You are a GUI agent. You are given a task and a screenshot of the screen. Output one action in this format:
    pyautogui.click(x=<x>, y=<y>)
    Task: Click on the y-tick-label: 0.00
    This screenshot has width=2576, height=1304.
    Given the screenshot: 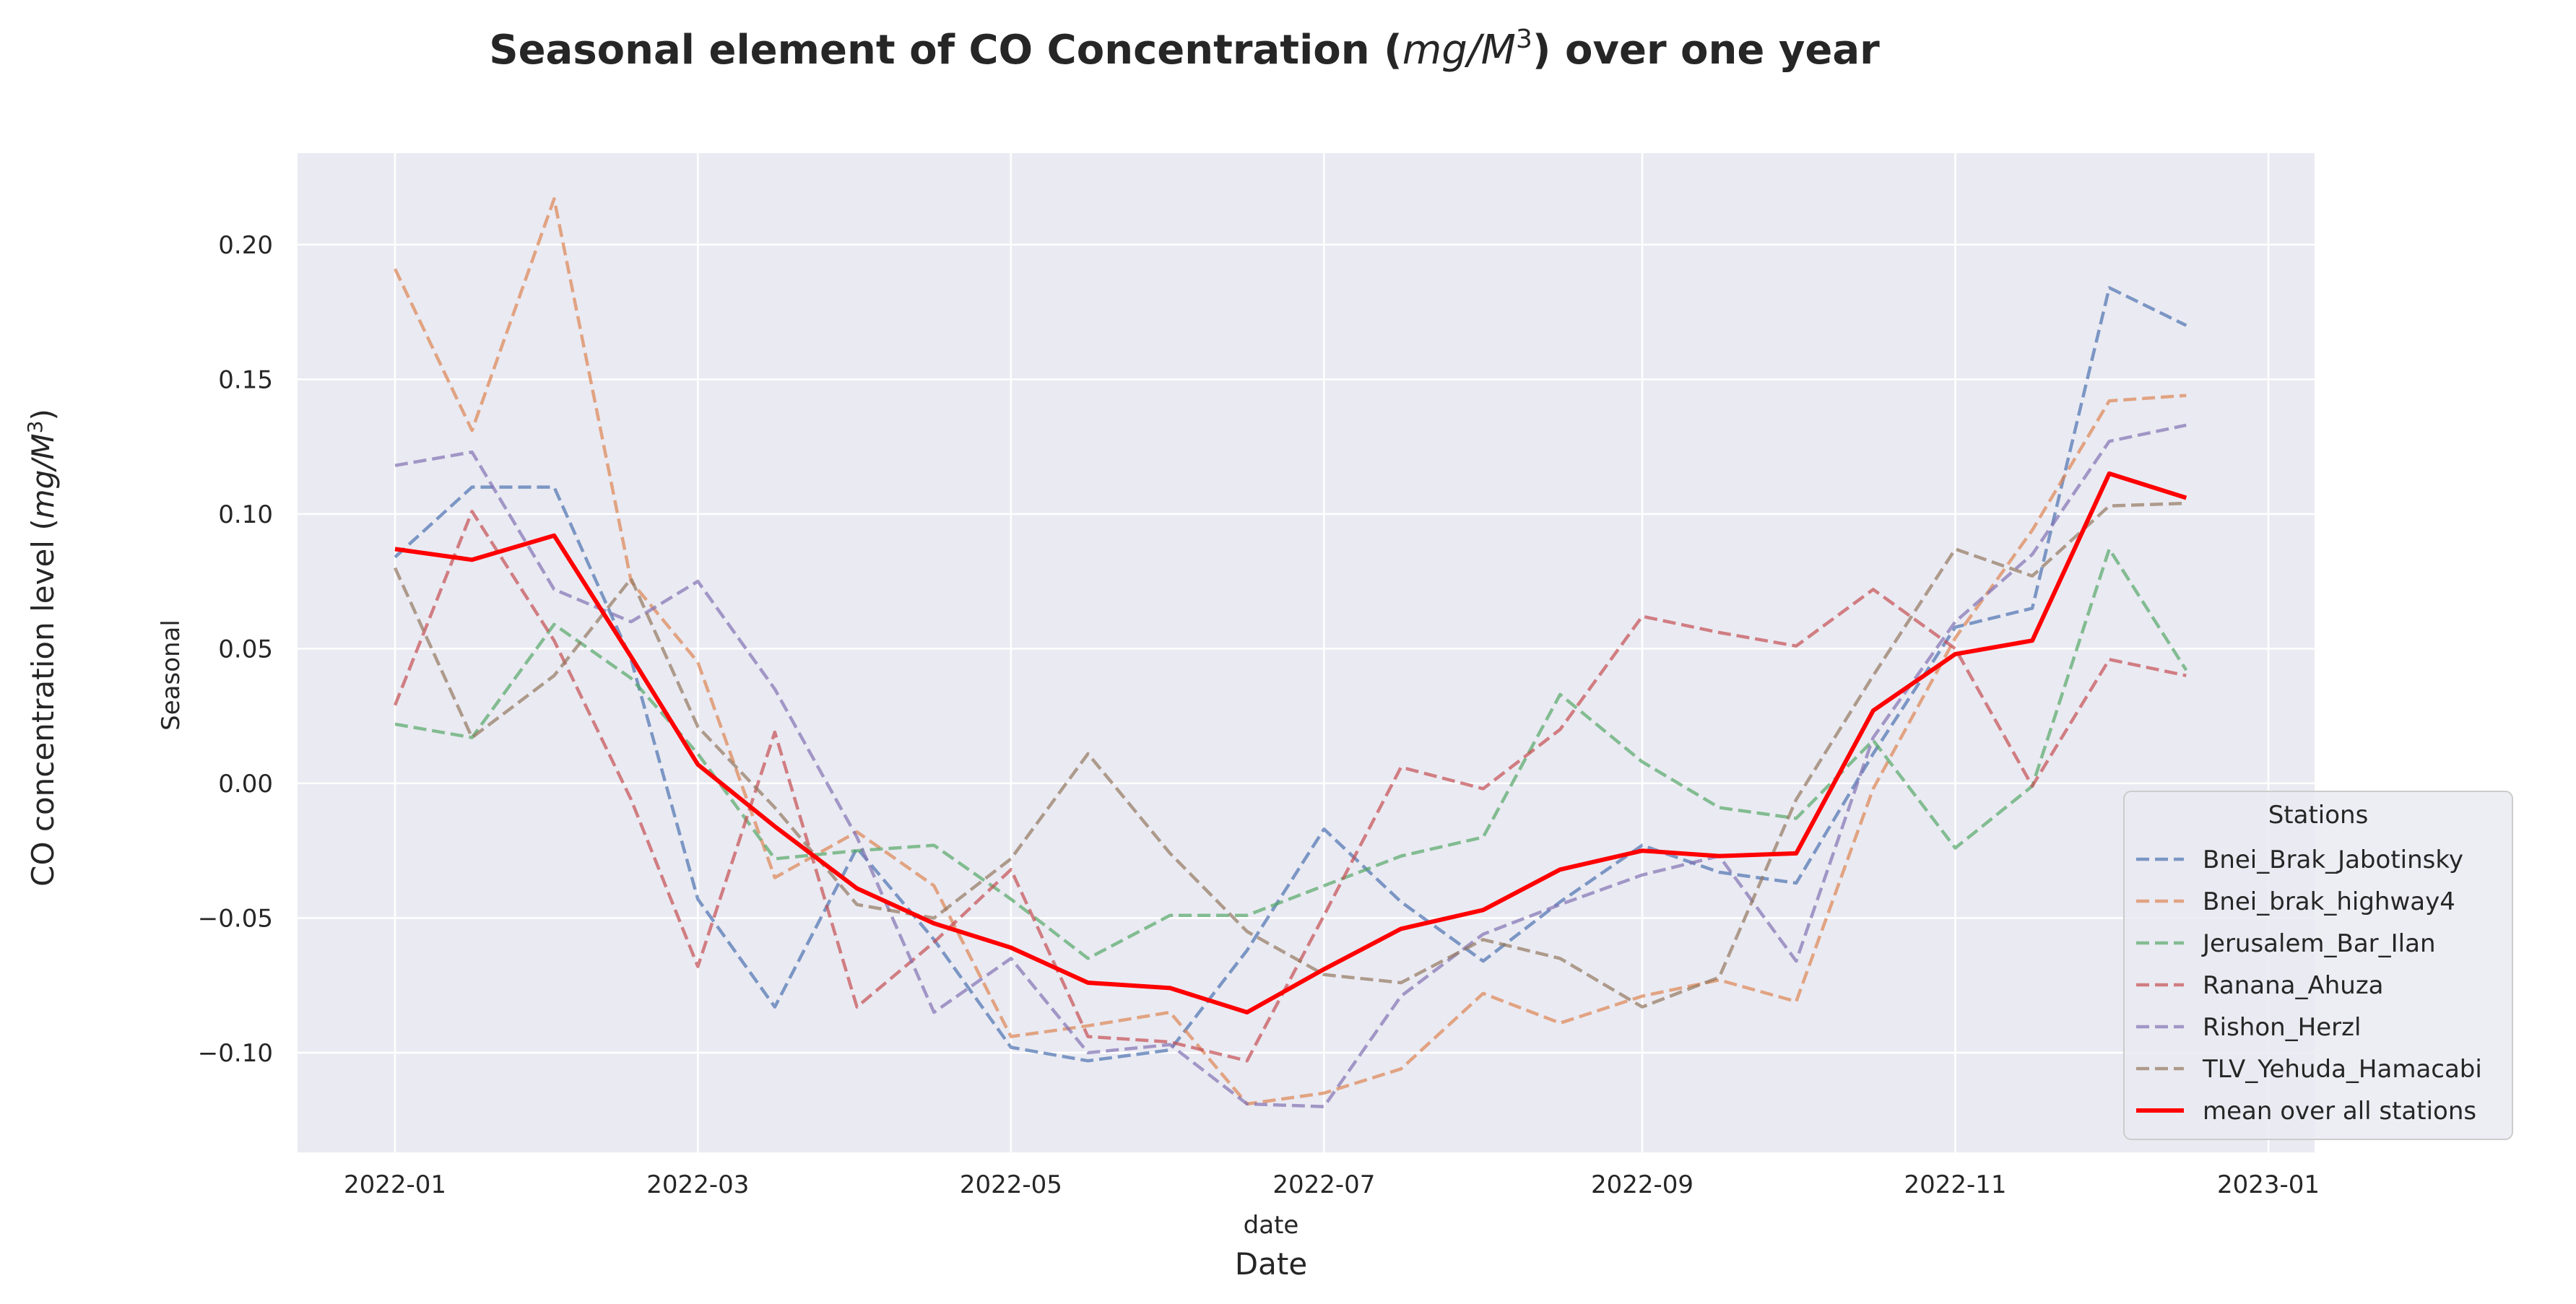 What is the action you would take?
    pyautogui.click(x=245, y=785)
    